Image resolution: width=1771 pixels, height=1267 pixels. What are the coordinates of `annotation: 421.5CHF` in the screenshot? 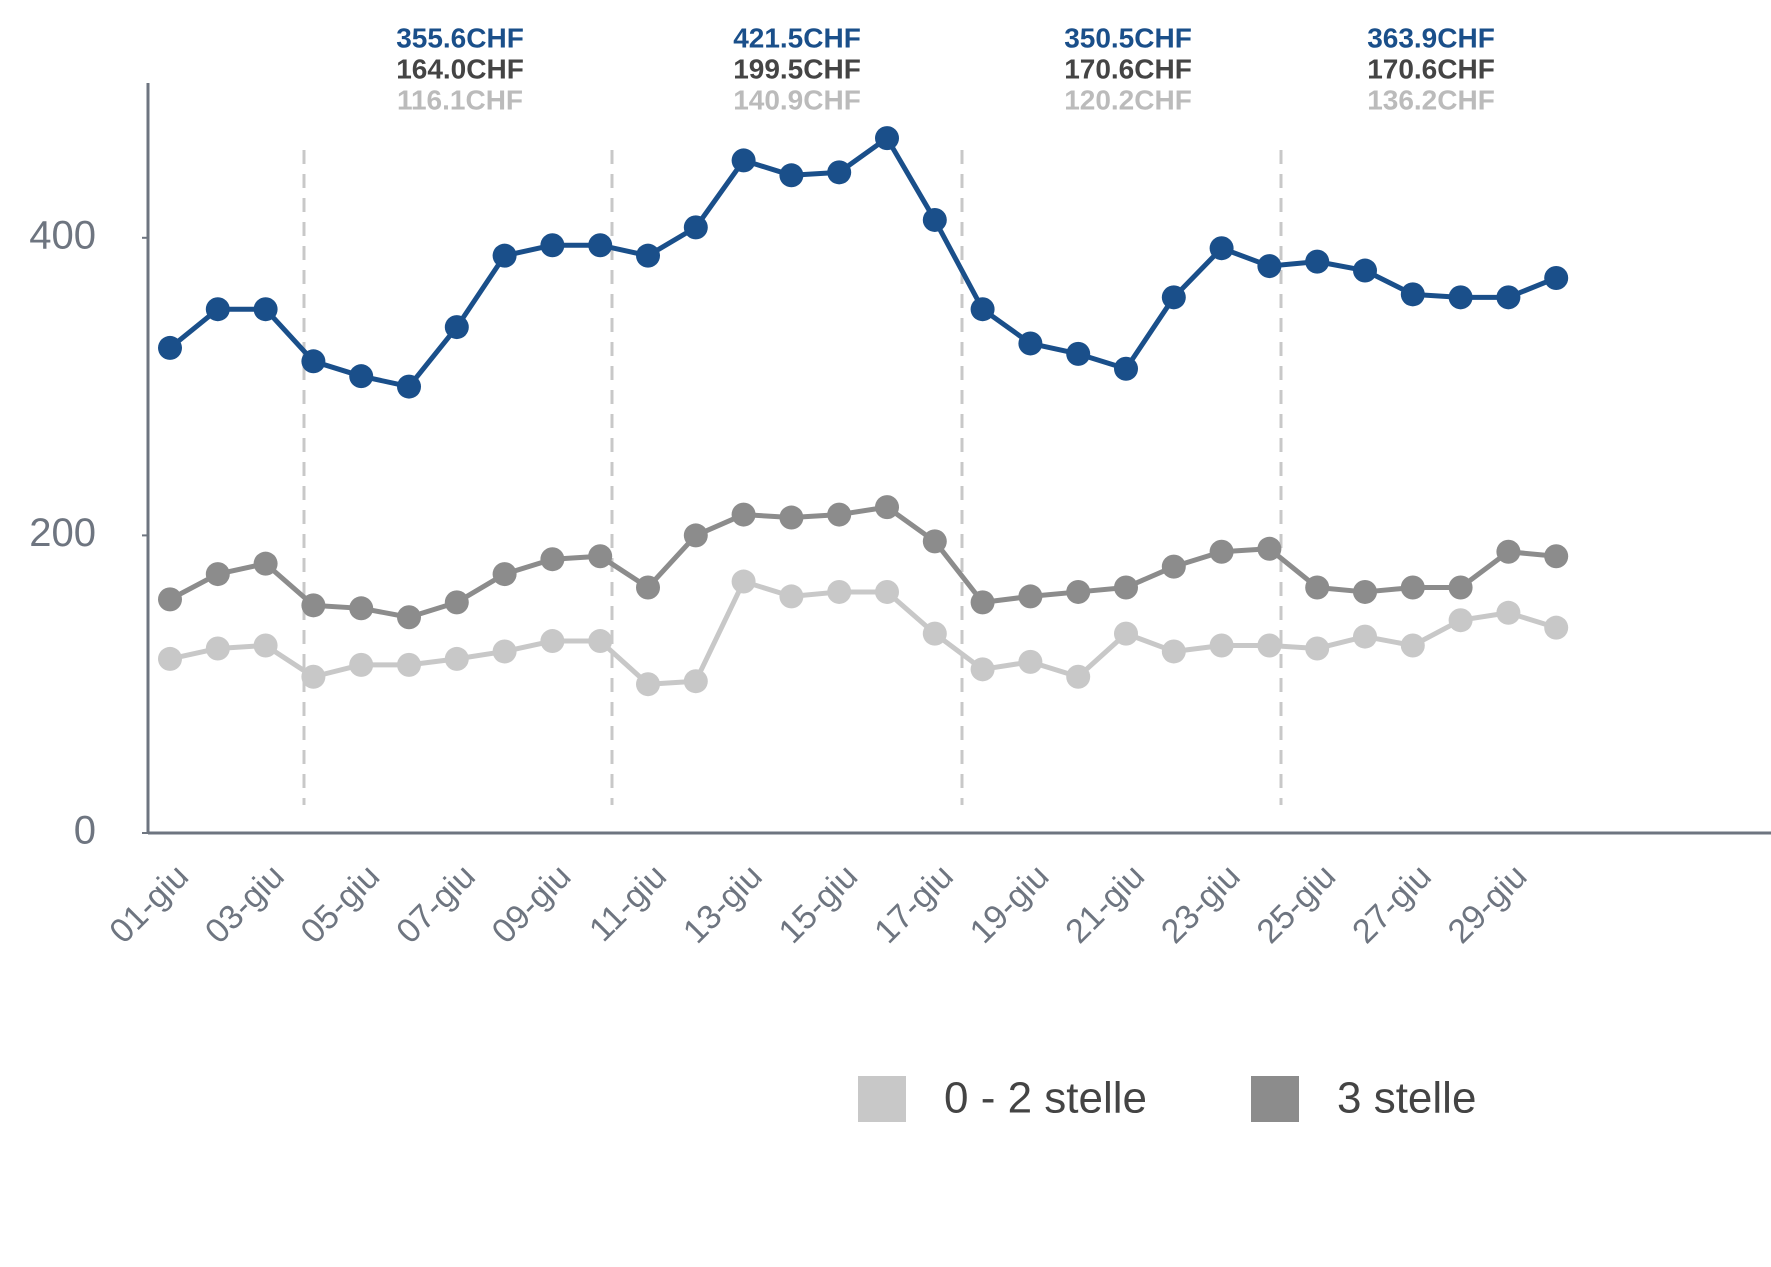 It's located at (797, 37).